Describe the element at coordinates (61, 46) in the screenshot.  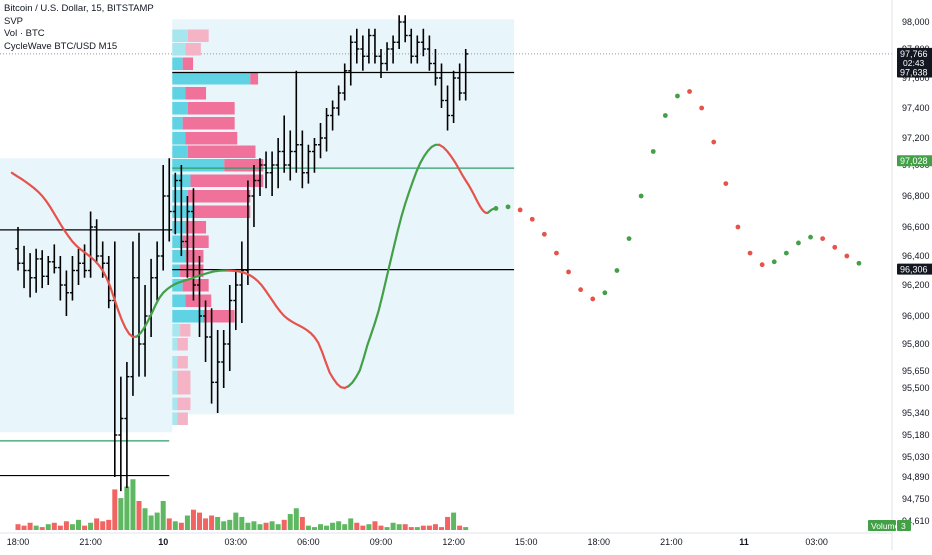
I see `cyclewave-indicator-label: CycleWave BTC/USD M15` at that location.